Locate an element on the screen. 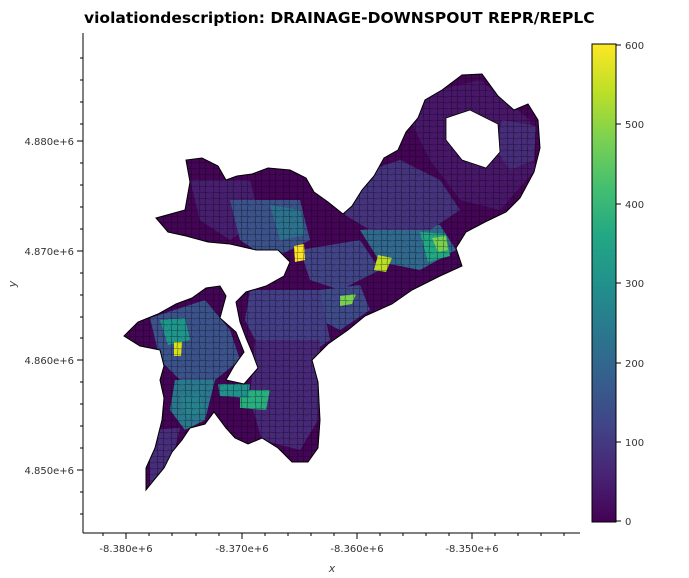 Image resolution: width=689 pixels, height=578 pixels. x-tick-label: -8.360e+6 is located at coordinates (356, 549).